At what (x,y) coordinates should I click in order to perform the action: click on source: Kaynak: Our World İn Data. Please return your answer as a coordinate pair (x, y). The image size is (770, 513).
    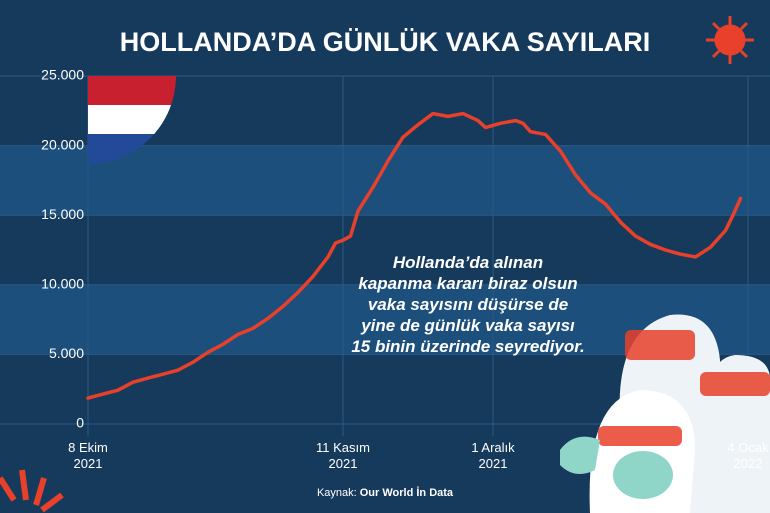
    Looking at the image, I should click on (385, 493).